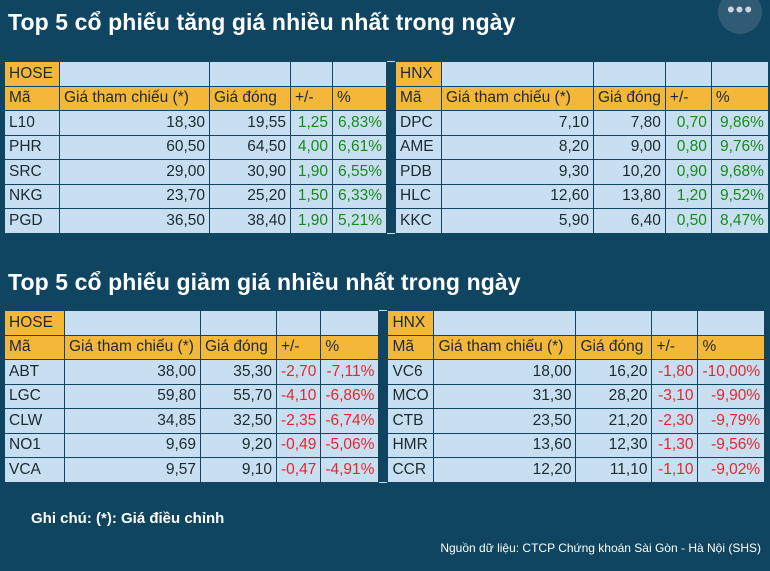 The width and height of the screenshot is (770, 571). I want to click on hose-column-header: +/-, so click(298, 347).